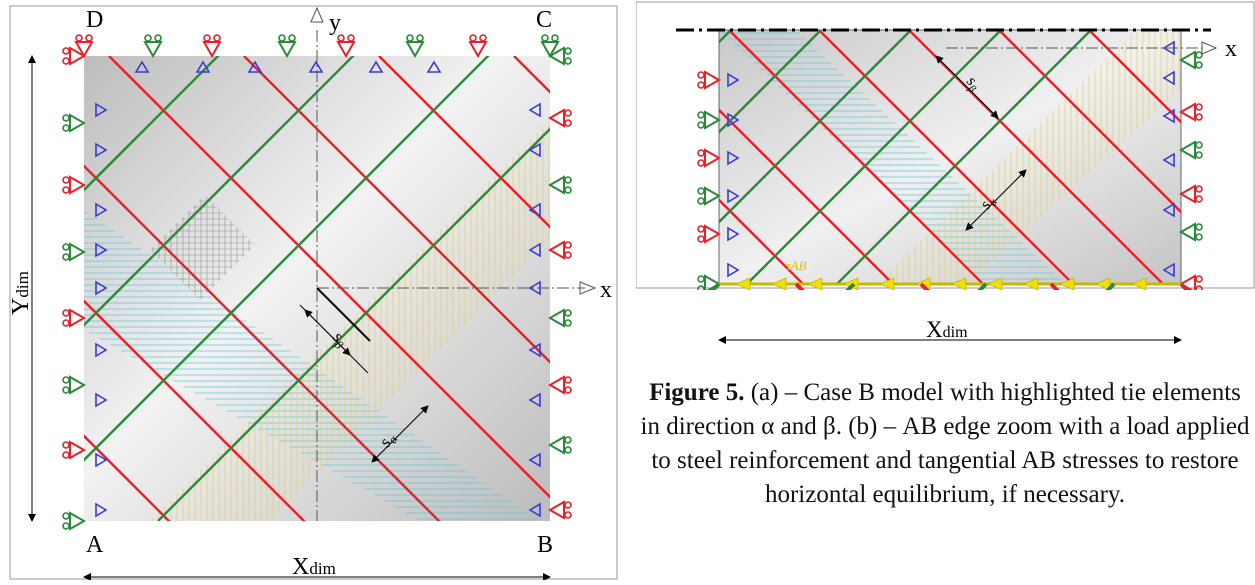  What do you see at coordinates (1209, 48) in the screenshot?
I see `x-axis-arrow-b` at bounding box center [1209, 48].